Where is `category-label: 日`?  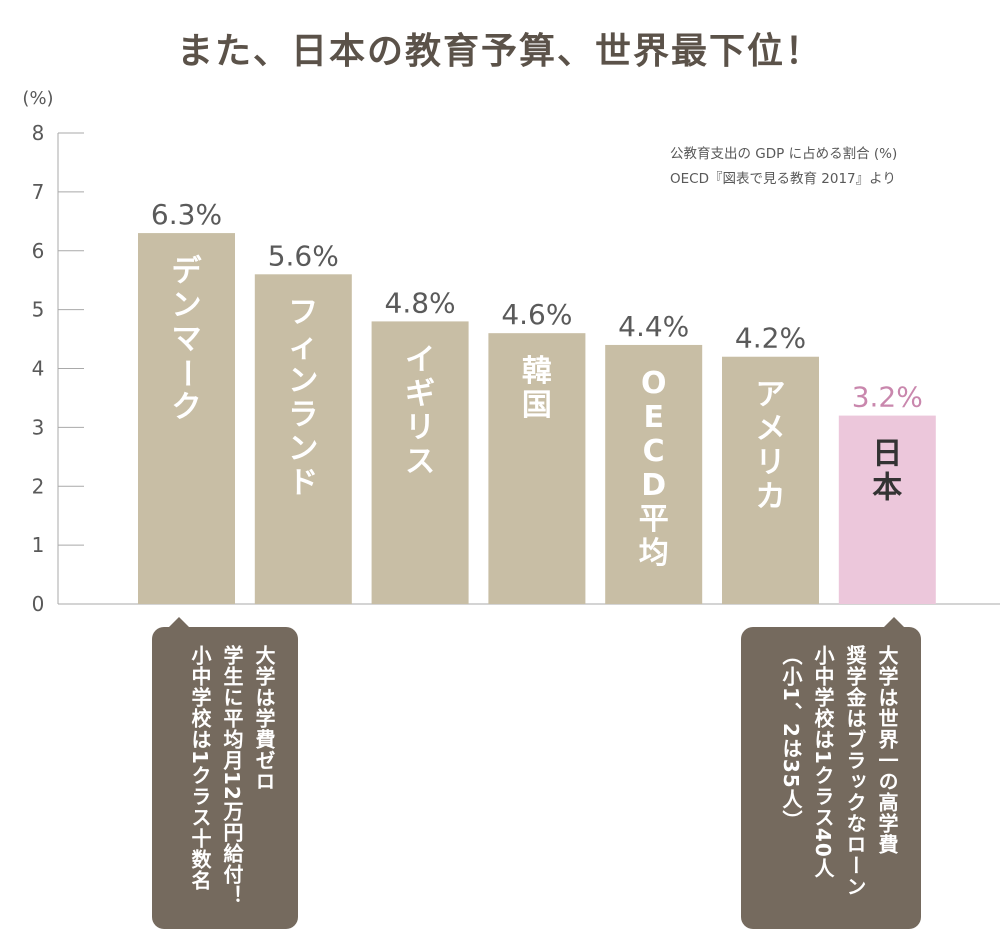
category-label: 日 is located at coordinates (887, 454).